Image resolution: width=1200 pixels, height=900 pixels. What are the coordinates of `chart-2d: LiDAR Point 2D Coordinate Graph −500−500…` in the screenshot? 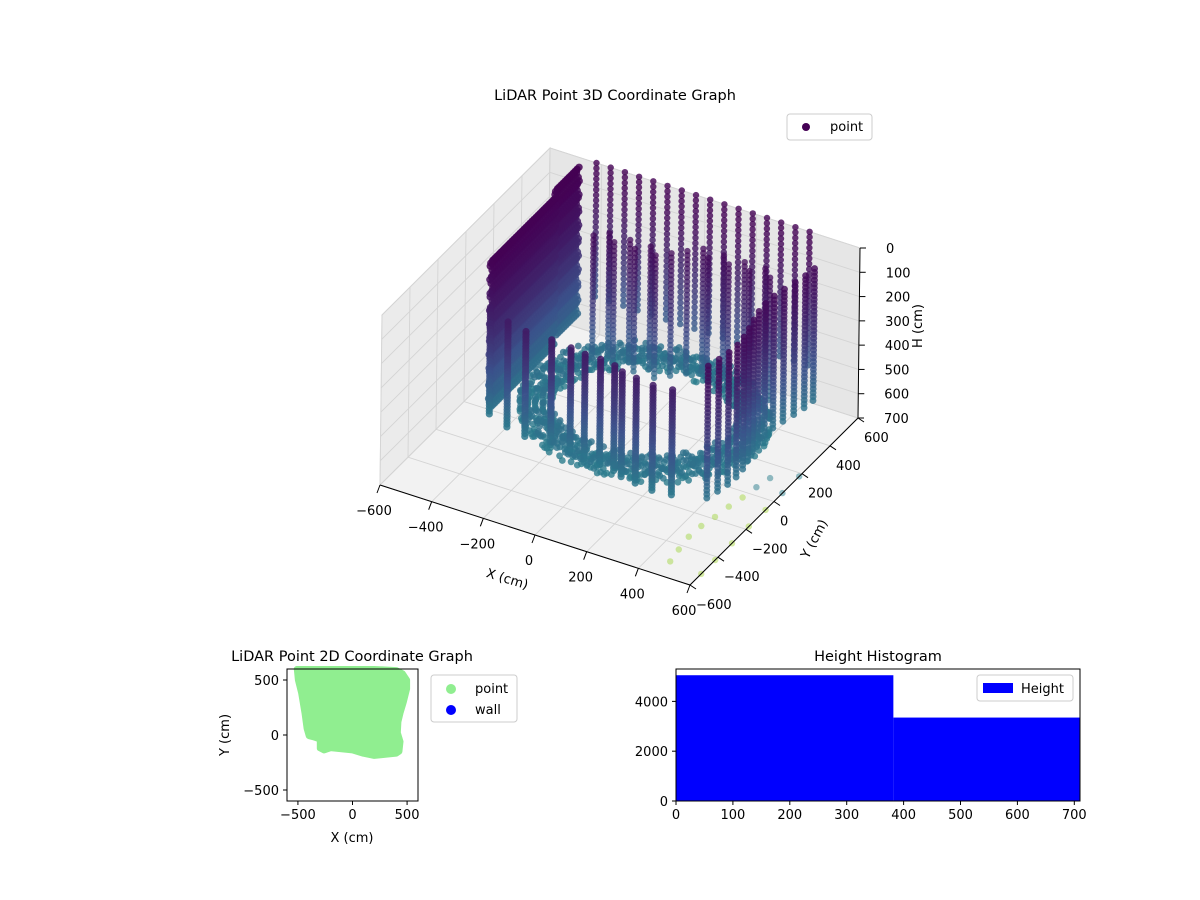 It's located at (367, 747).